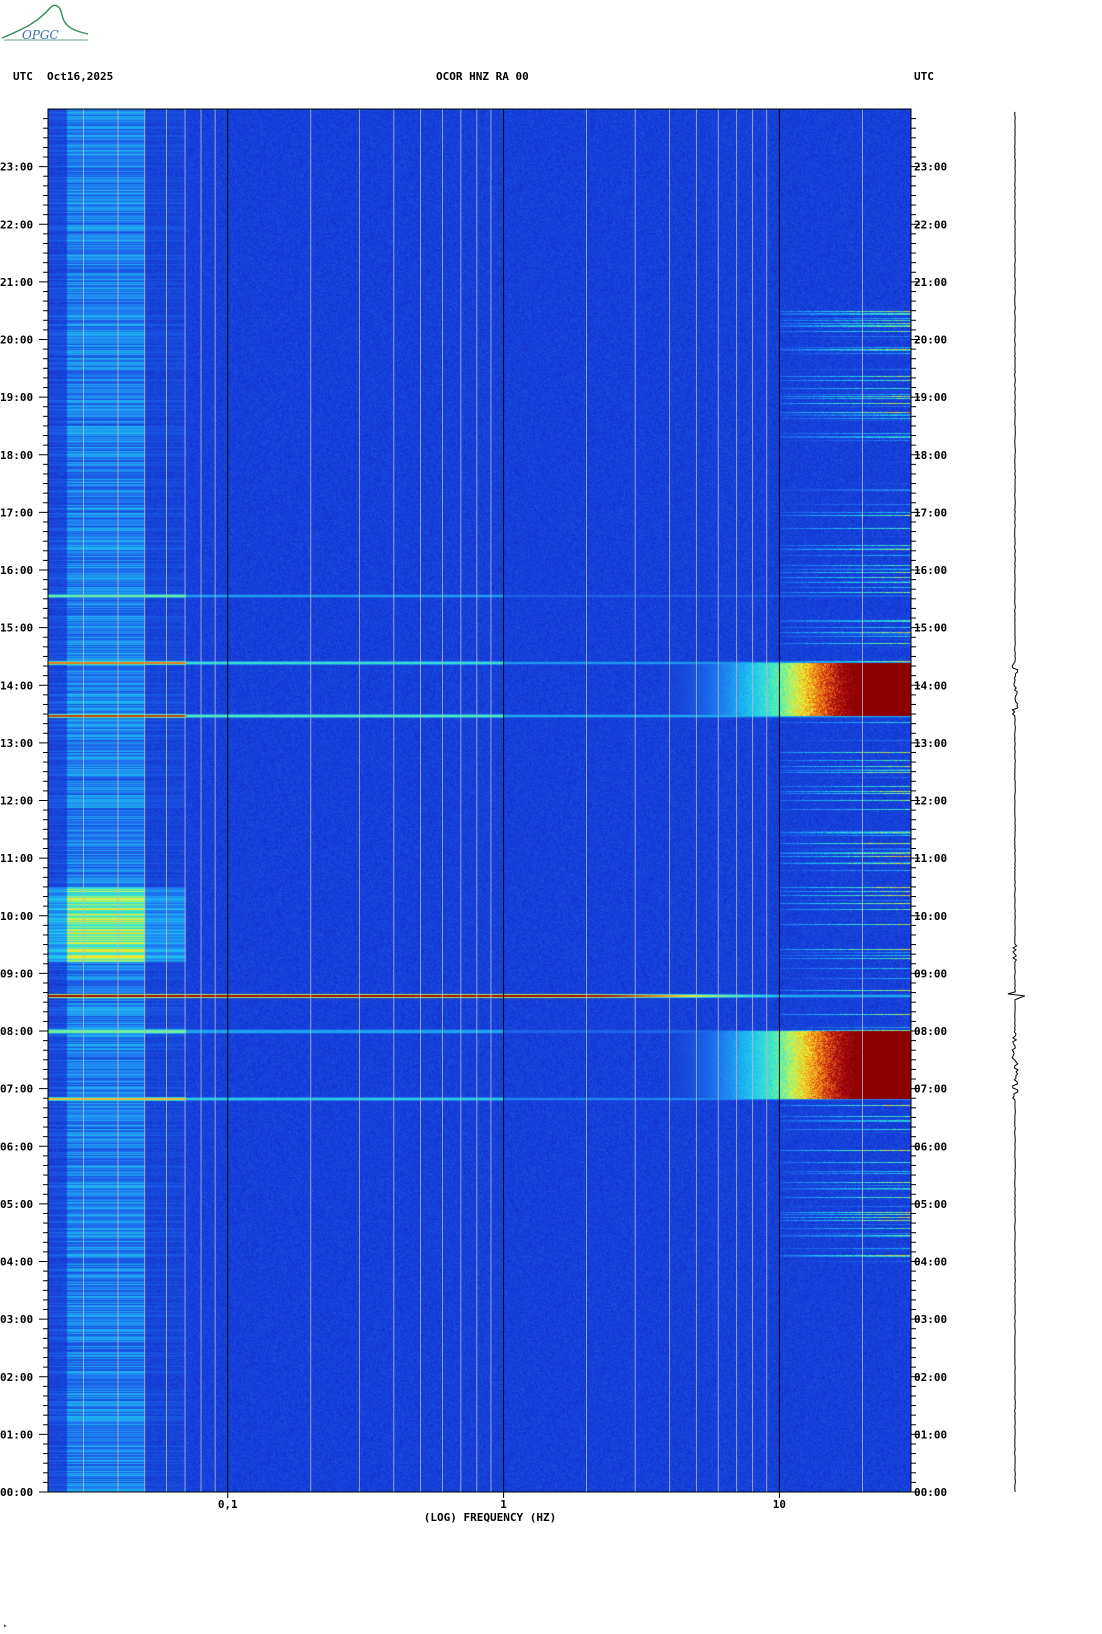  I want to click on seismogram-trace-path, so click(1016, 802).